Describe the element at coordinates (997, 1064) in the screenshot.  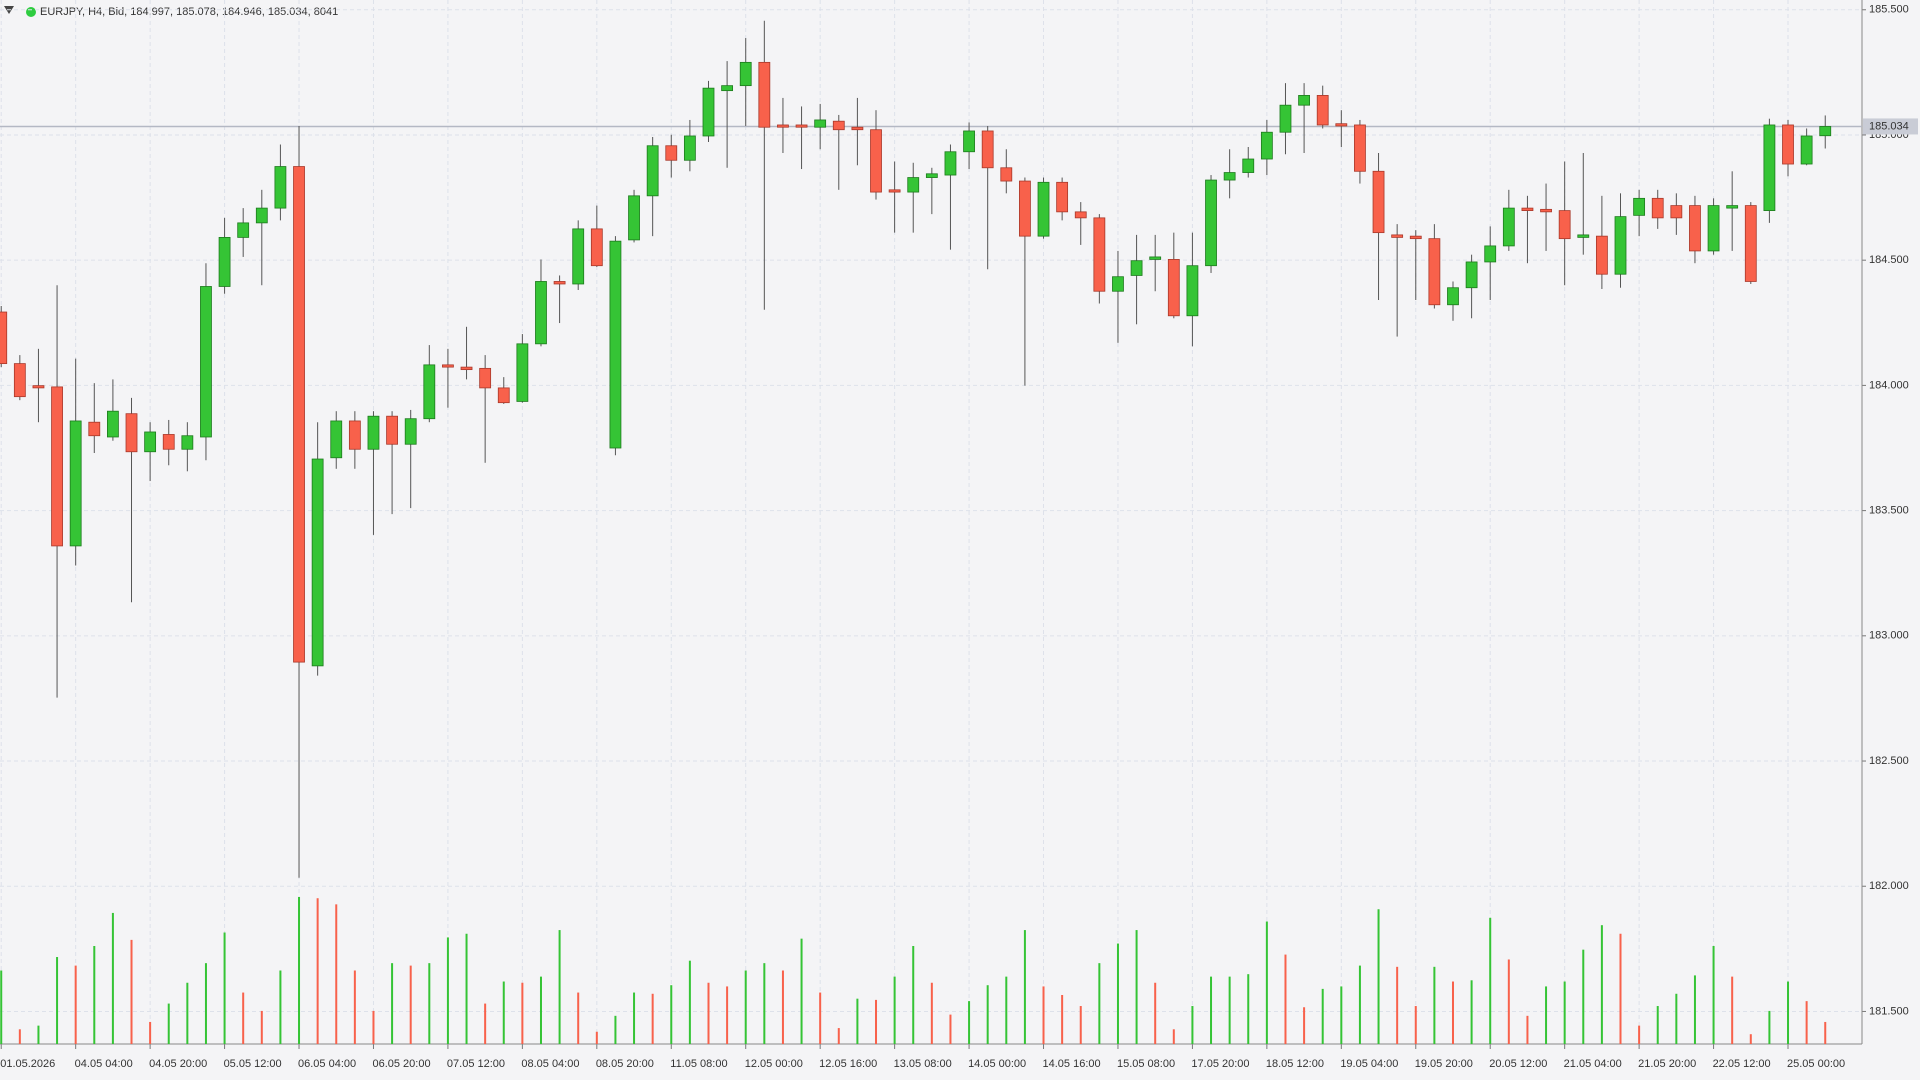
I see `x-tick-label: 14.05 00:00` at that location.